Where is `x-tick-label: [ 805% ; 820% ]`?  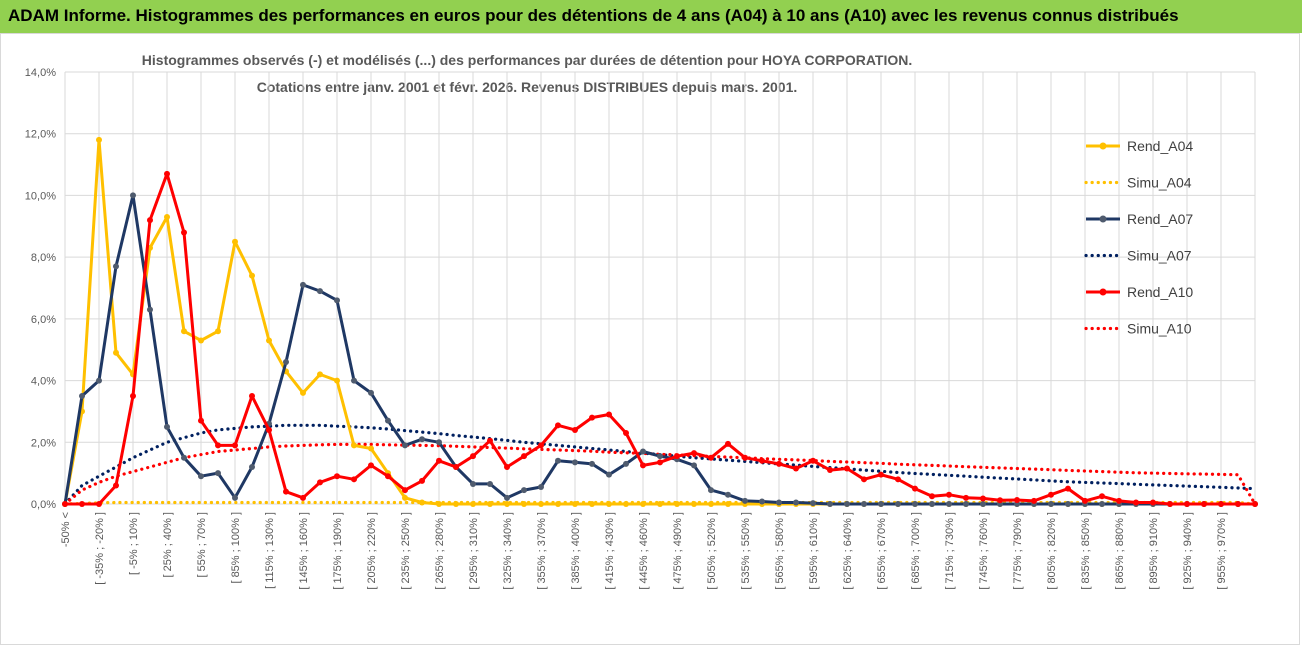 x-tick-label: [ 805% ; 820% ] is located at coordinates (1052, 551).